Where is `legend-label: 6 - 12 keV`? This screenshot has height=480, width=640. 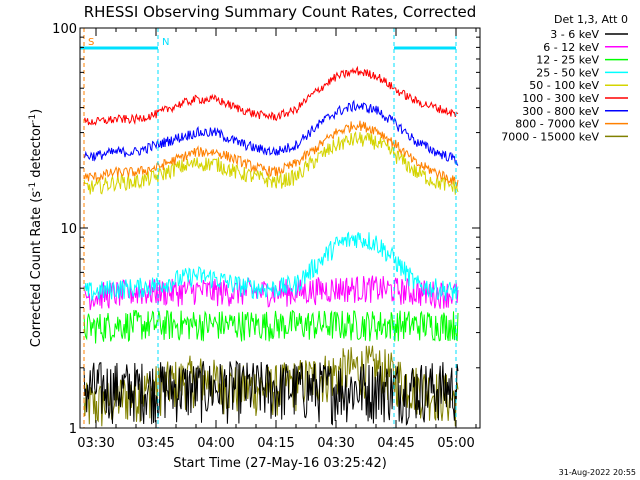 legend-label: 6 - 12 keV is located at coordinates (571, 47).